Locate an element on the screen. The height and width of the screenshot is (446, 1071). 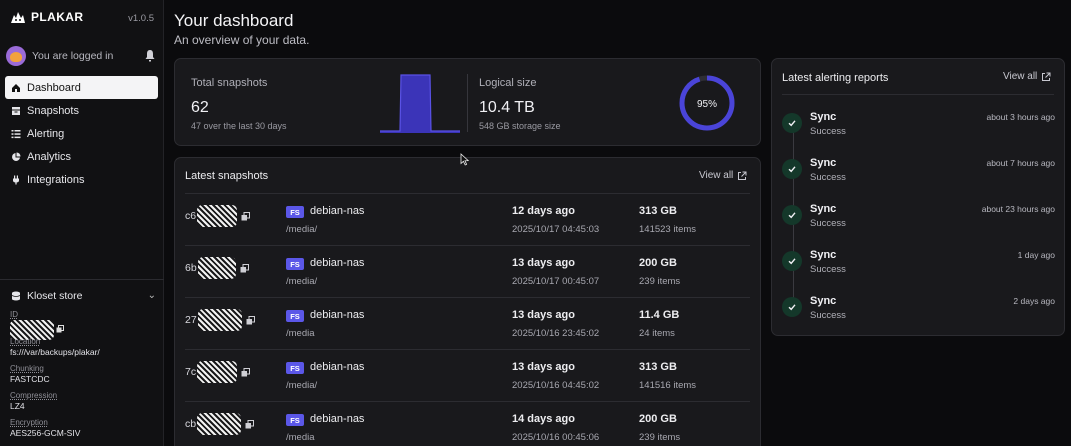
snapshot-id: cb is located at coordinates (220, 424).